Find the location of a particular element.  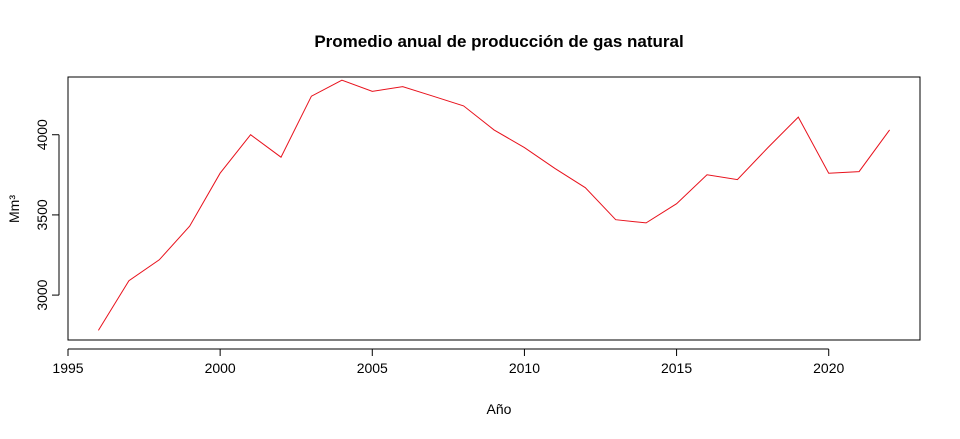

x-tick-label: 2020 is located at coordinates (828, 368).